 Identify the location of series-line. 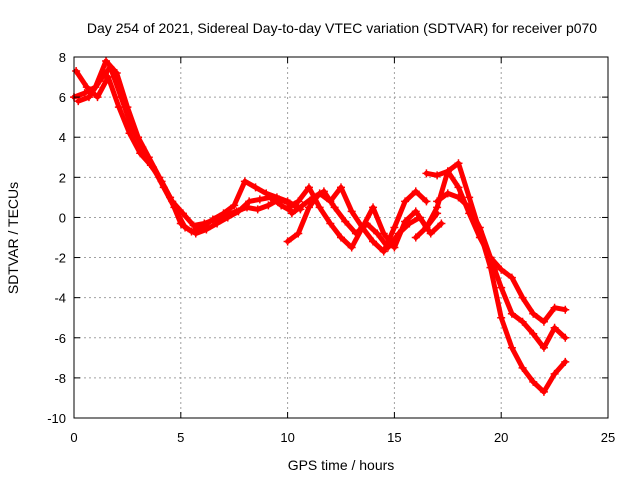
(357, 219).